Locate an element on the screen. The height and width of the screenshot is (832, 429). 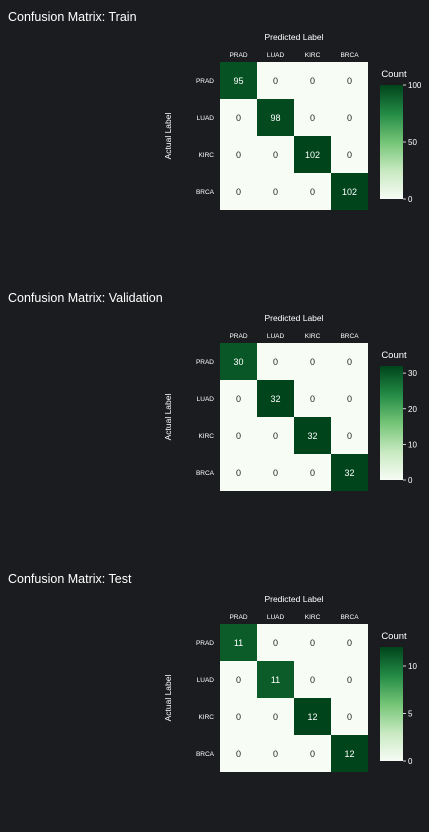
y-tick-label: KIRC is located at coordinates (206, 717).